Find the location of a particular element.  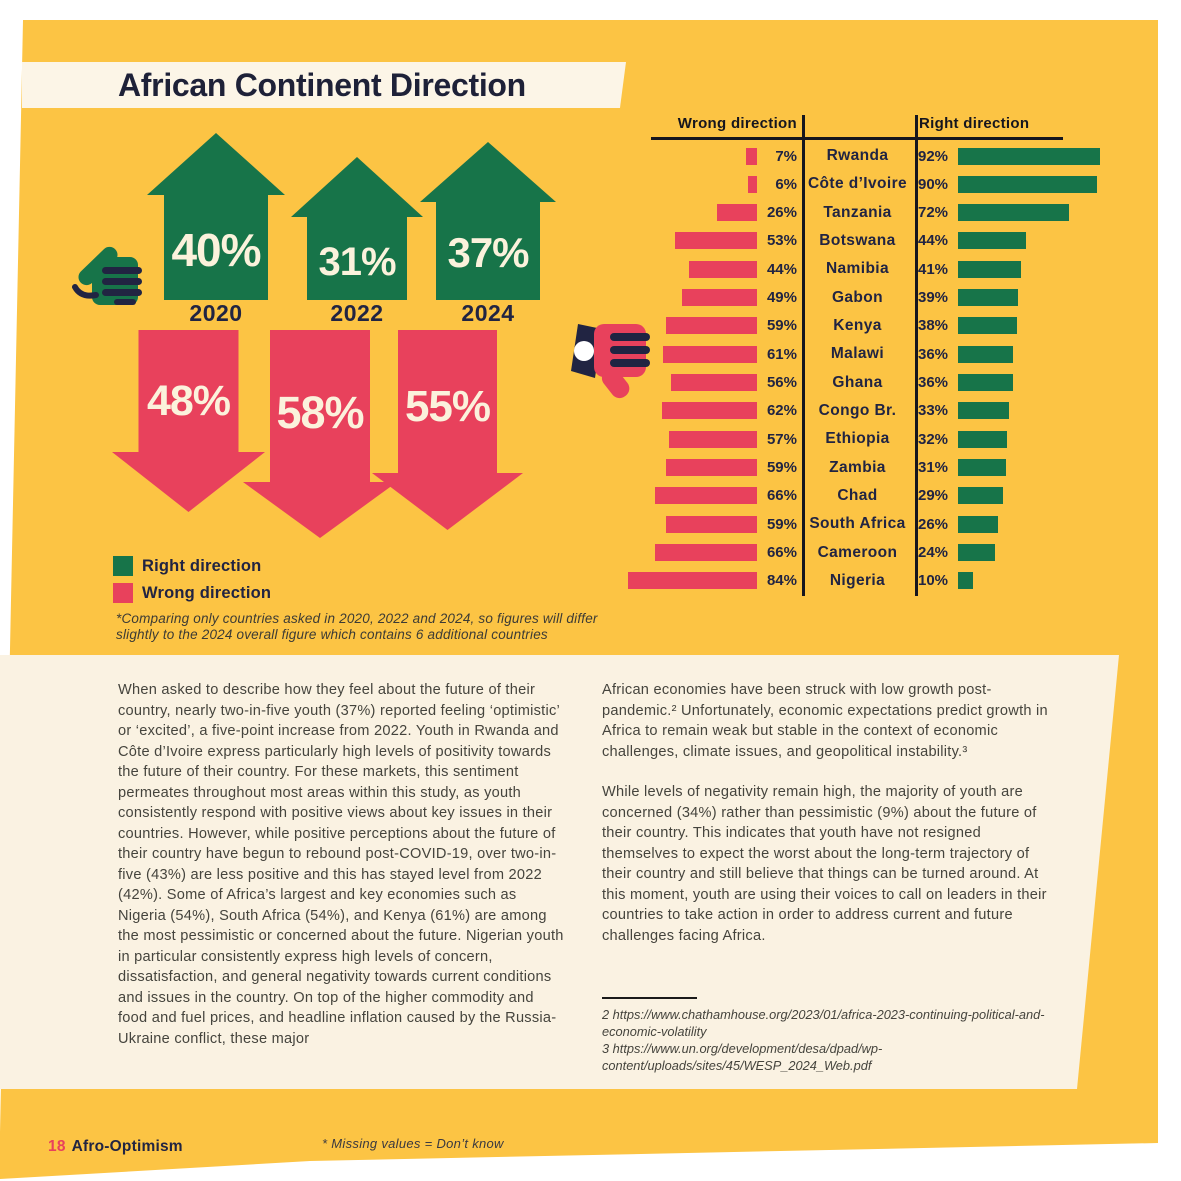

table-row: 66% Chad 29% is located at coordinates (869, 496).